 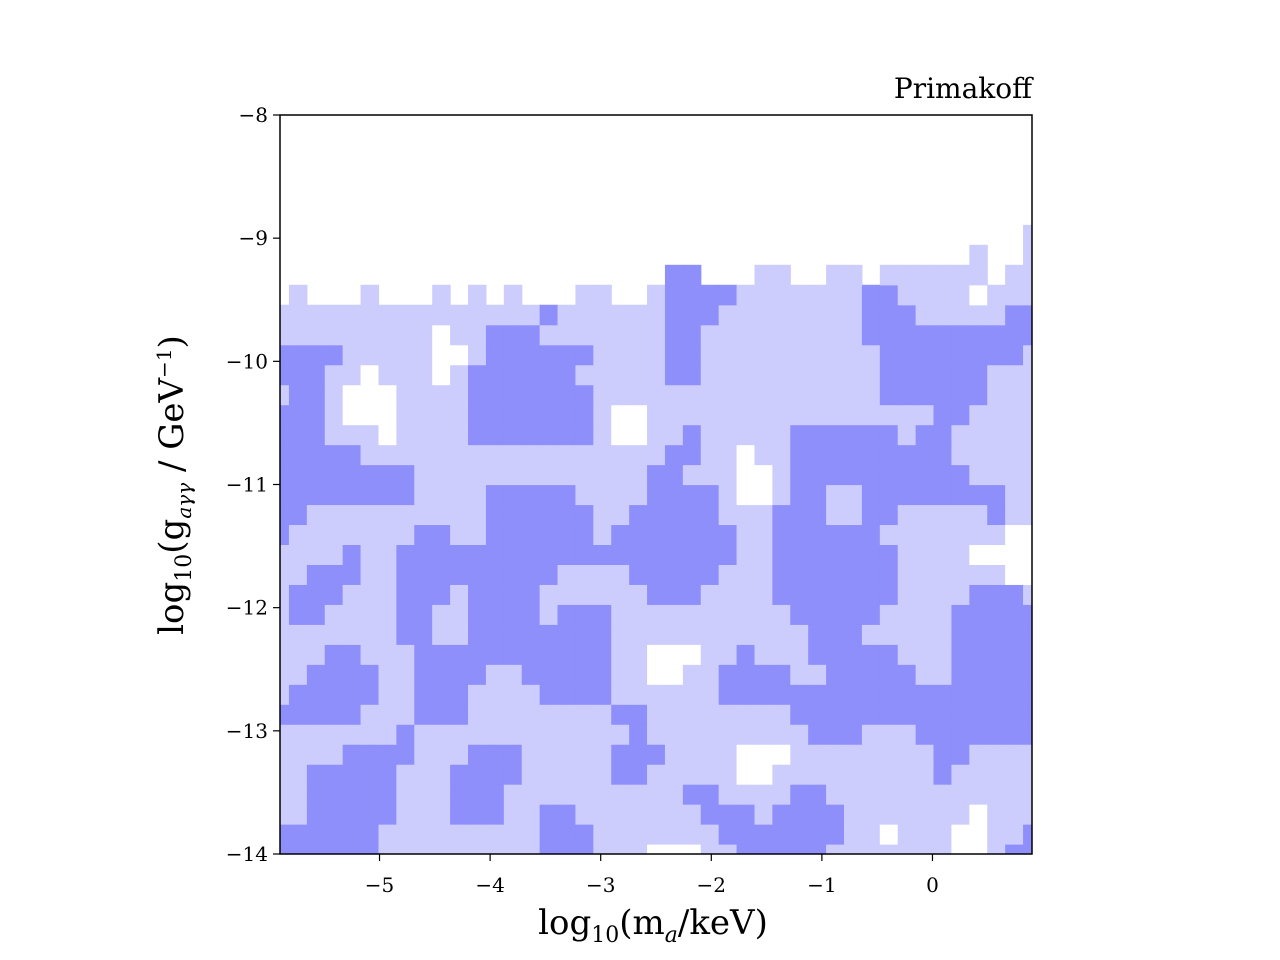 What do you see at coordinates (247, 608) in the screenshot?
I see `y-tick-label: −12` at bounding box center [247, 608].